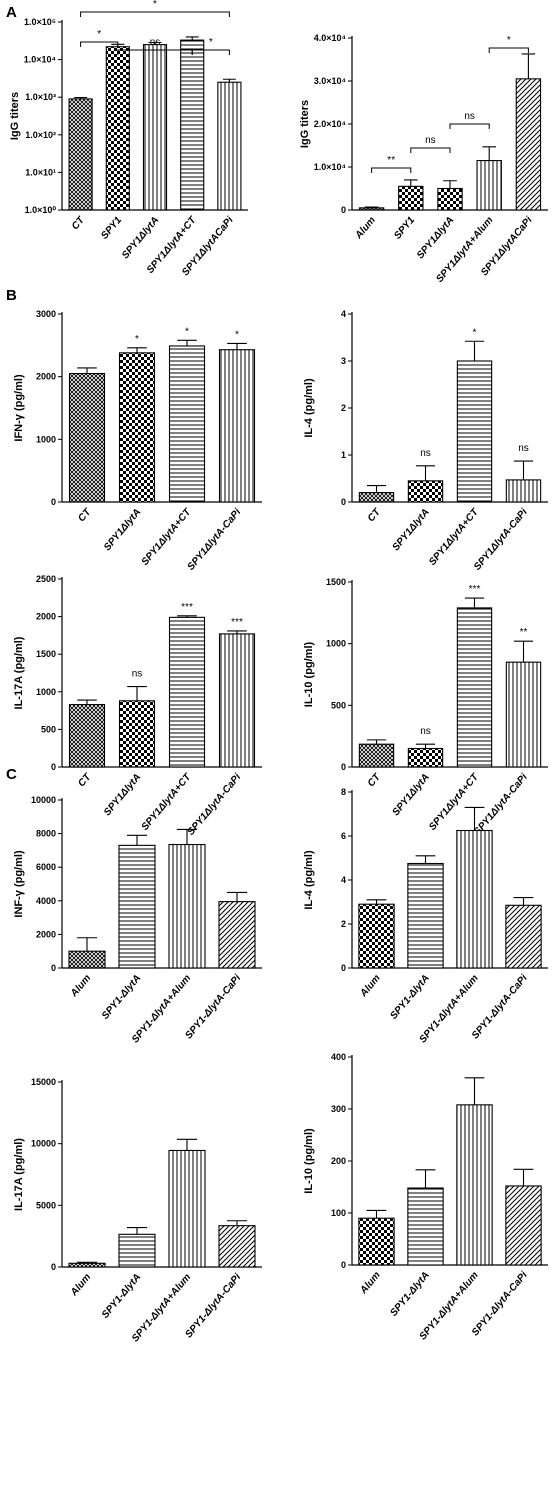 This screenshot has width=560, height=1486. What do you see at coordinates (343, 880) in the screenshot?
I see `y-tick-label: 4` at bounding box center [343, 880].